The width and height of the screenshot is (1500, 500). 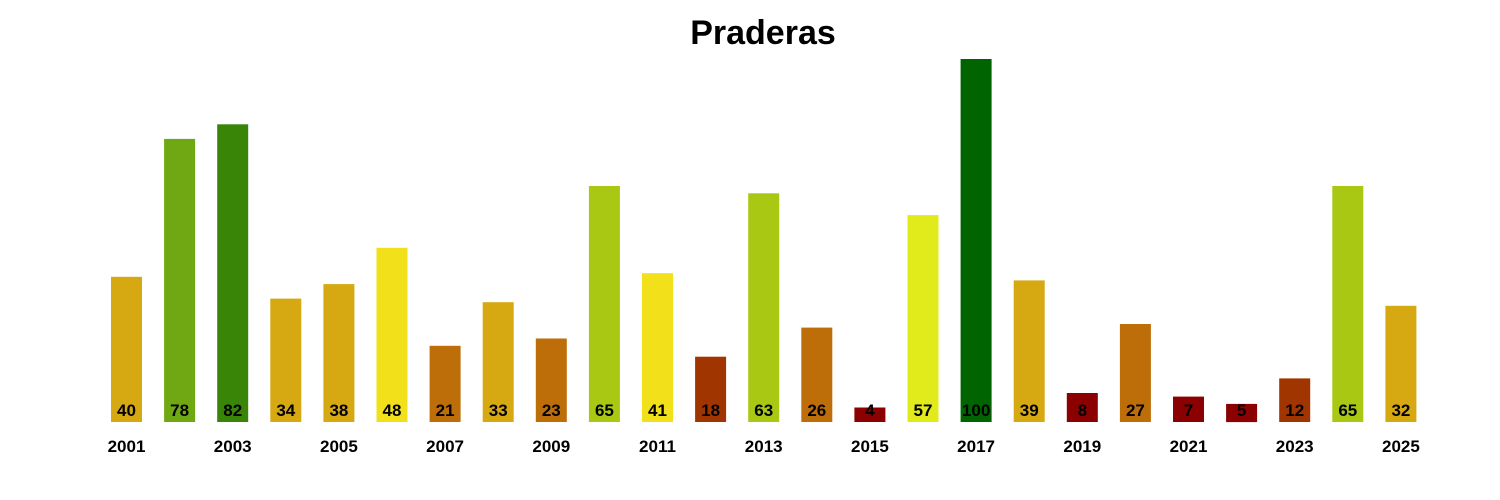 What do you see at coordinates (445, 383) in the screenshot?
I see `bar-2007` at bounding box center [445, 383].